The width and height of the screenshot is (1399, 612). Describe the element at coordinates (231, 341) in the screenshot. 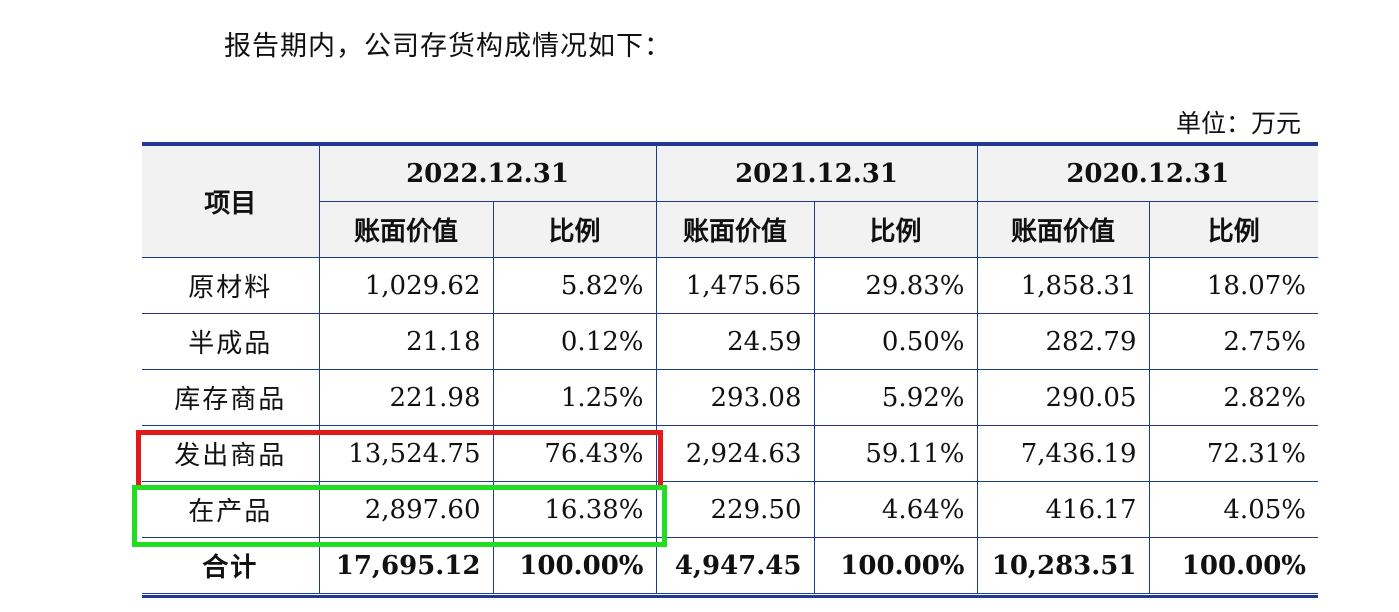

I see `row-item-label: 半成品` at that location.